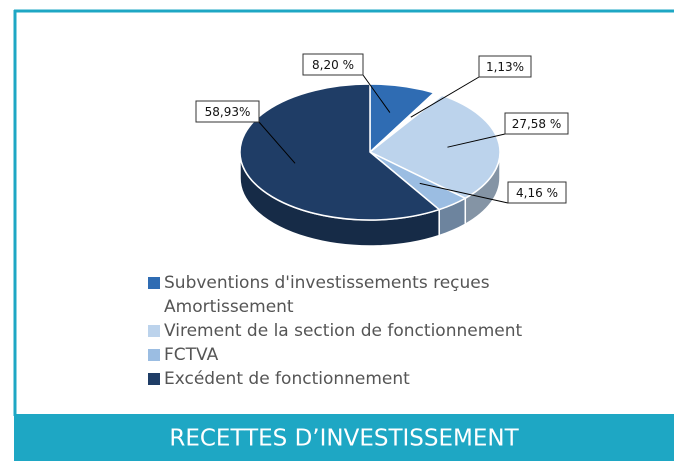 Image resolution: width=674 pixels, height=461 pixels. I want to click on legend-label: Amortissement, so click(229, 307).